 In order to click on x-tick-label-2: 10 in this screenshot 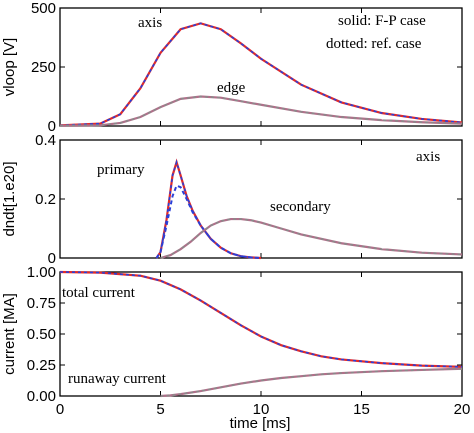, I will do `click(261, 409)`.